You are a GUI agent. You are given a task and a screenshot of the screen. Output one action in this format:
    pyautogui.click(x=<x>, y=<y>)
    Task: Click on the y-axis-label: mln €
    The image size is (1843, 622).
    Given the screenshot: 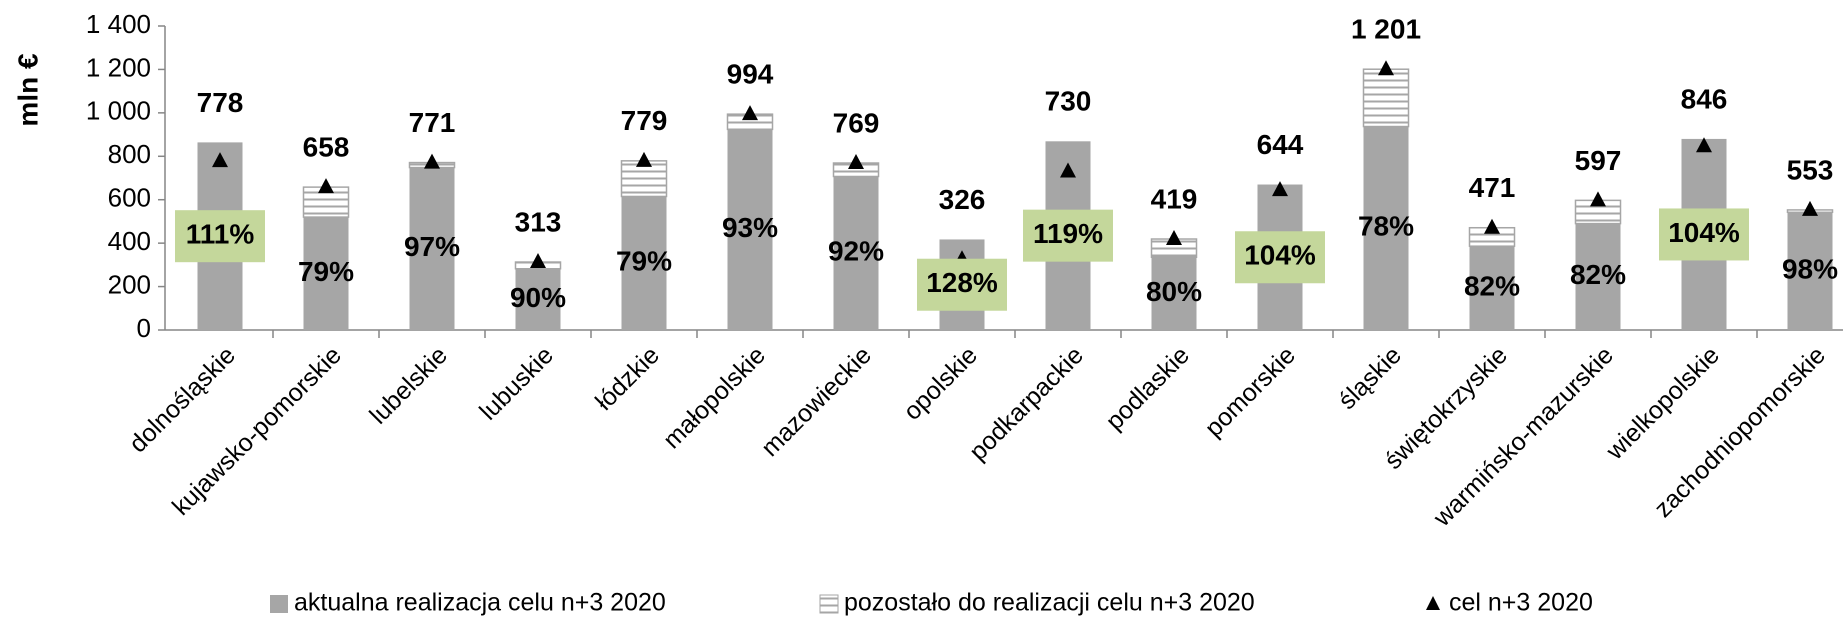 What is the action you would take?
    pyautogui.click(x=27, y=90)
    